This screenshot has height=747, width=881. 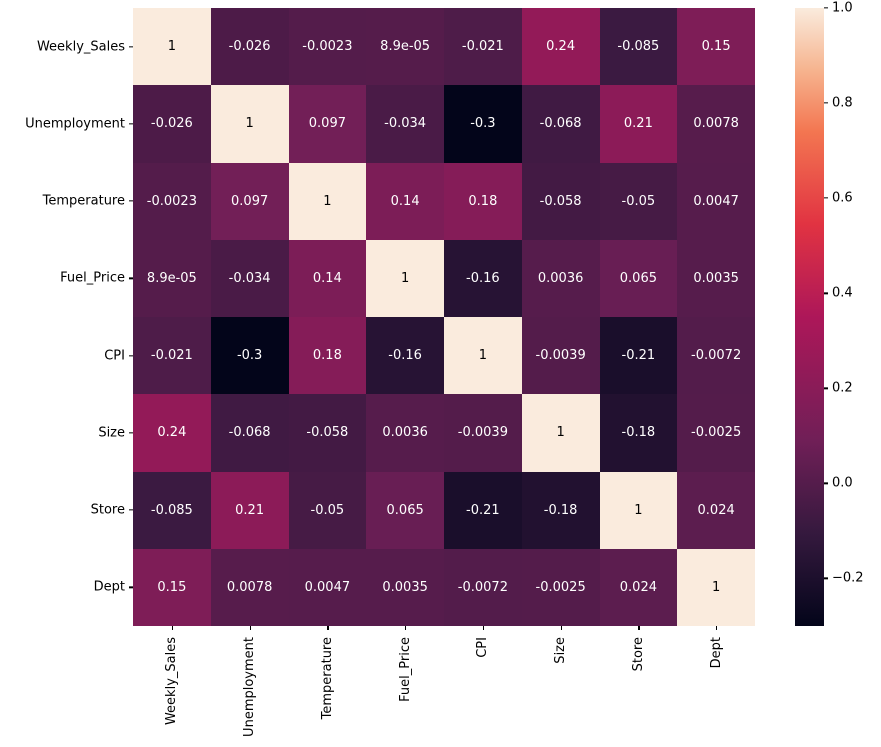 What do you see at coordinates (80, 47) in the screenshot?
I see `y-tick-label: Weekly_Sales` at bounding box center [80, 47].